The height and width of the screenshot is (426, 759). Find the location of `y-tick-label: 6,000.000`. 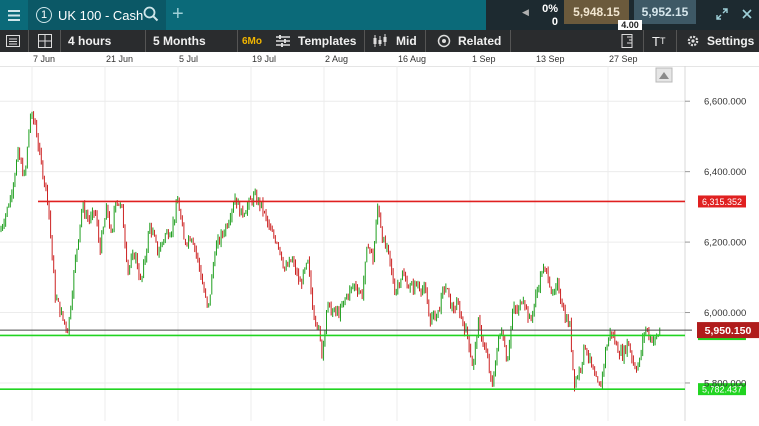

y-tick-label: 6,000.000 is located at coordinates (725, 313).